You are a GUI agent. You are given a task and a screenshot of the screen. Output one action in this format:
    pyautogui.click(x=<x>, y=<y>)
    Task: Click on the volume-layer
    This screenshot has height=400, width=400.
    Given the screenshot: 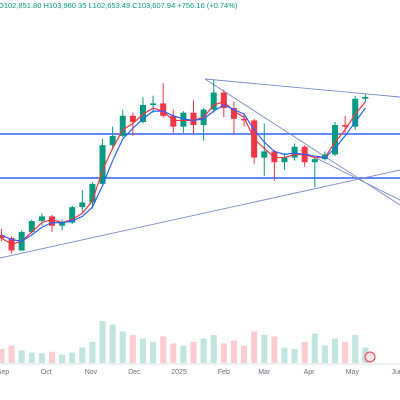 What is the action you would take?
    pyautogui.click(x=184, y=342)
    